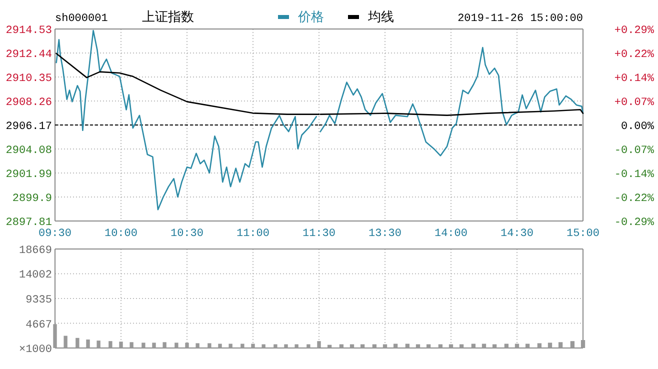 The height and width of the screenshot is (369, 658). What do you see at coordinates (29, 55) in the screenshot?
I see `y-tick-label: 2912.44` at bounding box center [29, 55].